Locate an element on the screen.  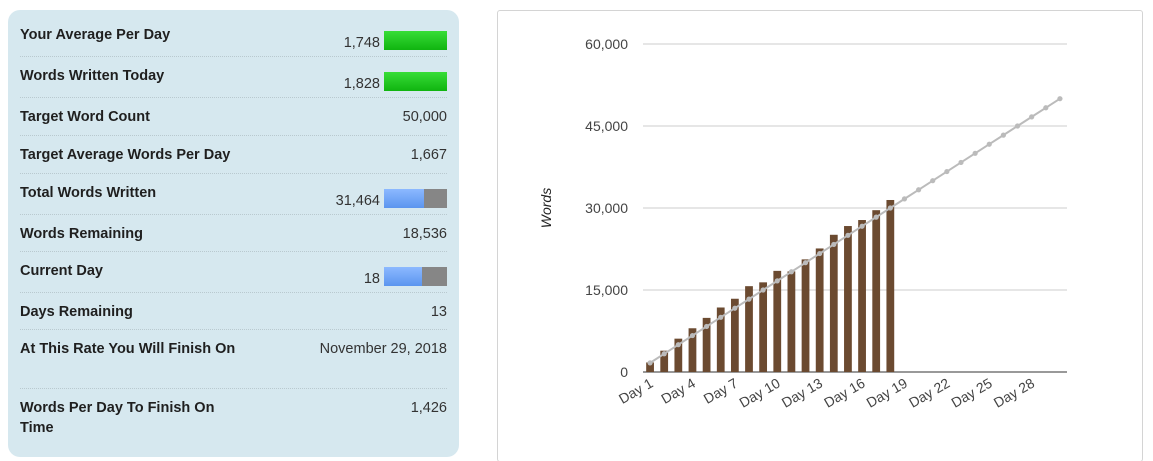
y-tick-label: 0 is located at coordinates (624, 372).